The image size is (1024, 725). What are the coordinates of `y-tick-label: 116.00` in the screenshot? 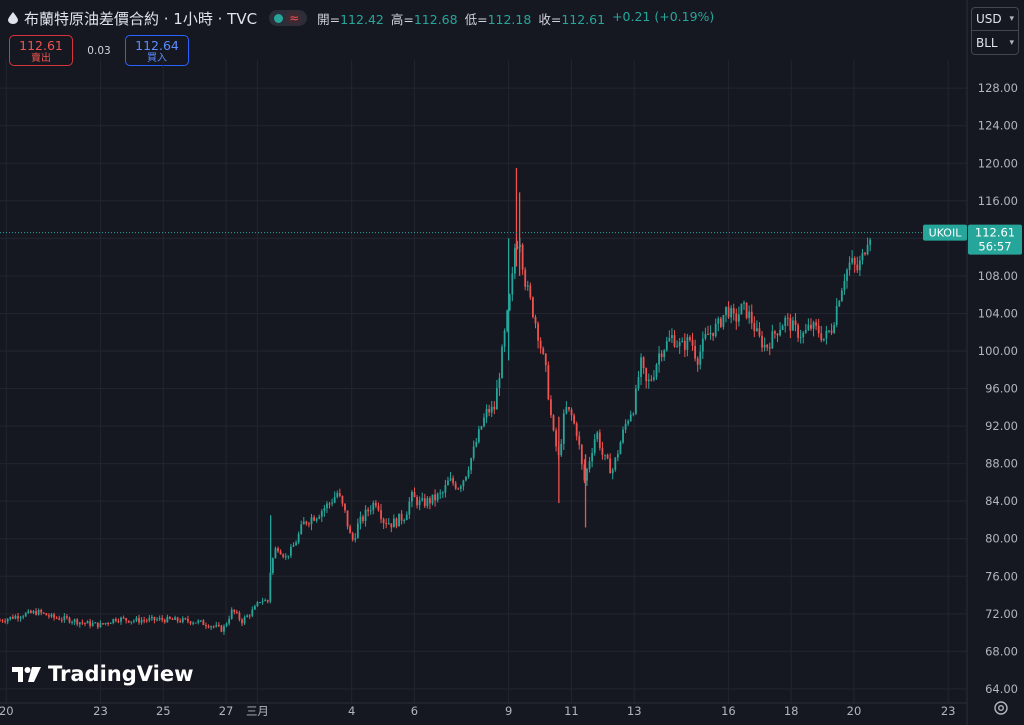 It's located at (998, 201).